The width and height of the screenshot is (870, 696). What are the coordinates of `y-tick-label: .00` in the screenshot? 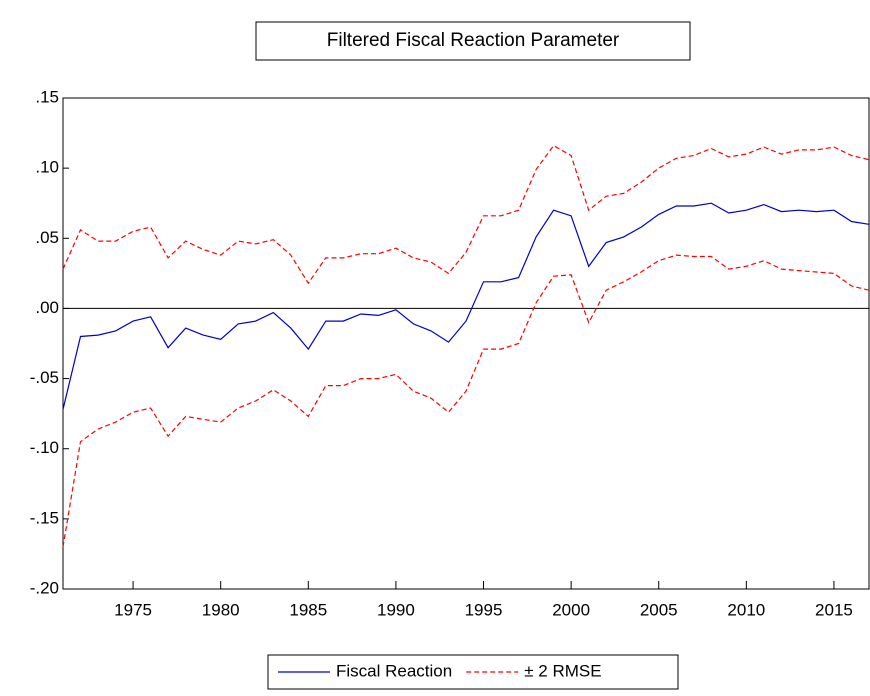 It's located at (47, 307).